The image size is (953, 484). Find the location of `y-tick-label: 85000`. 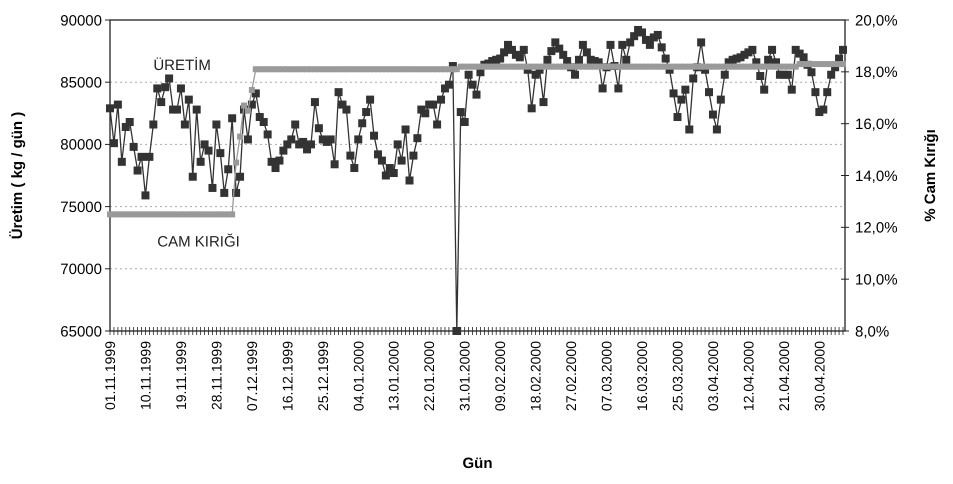

y-tick-label: 85000 is located at coordinates (81, 83).